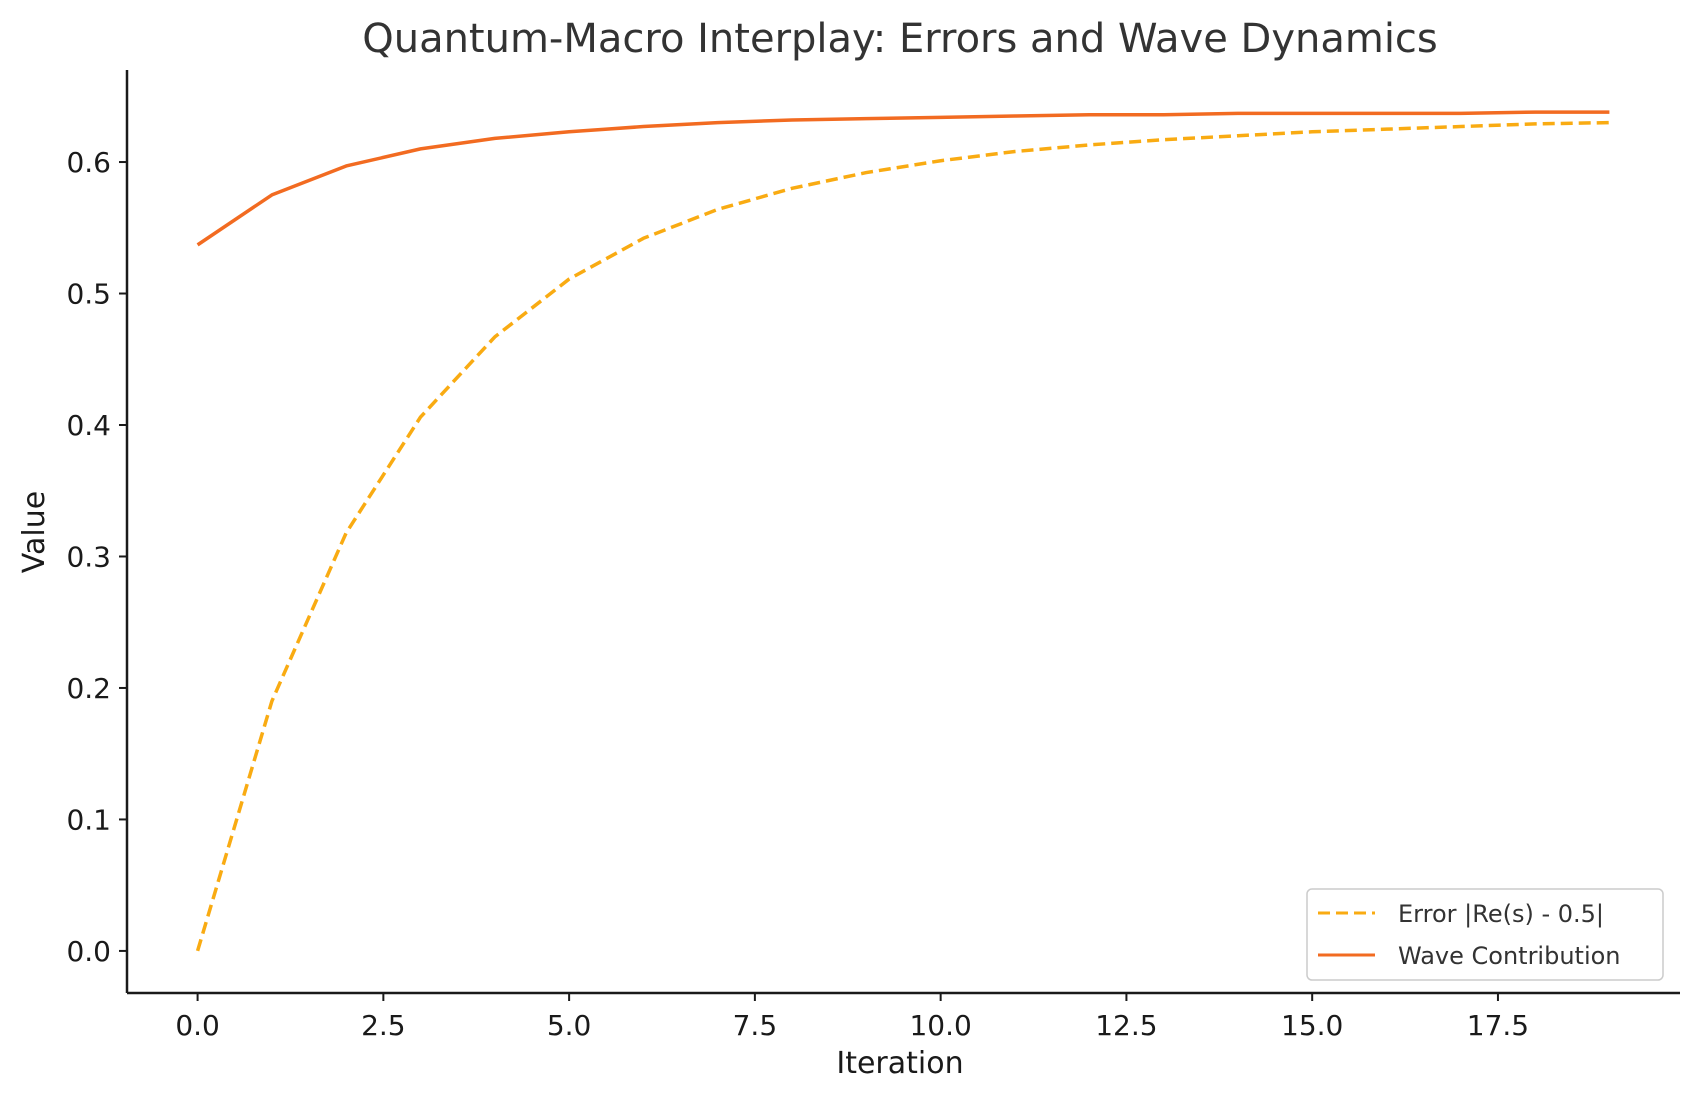 The width and height of the screenshot is (1697, 1105). I want to click on legend: Error |Re(s) - 0.5| Wave Contribution, so click(1485, 934).